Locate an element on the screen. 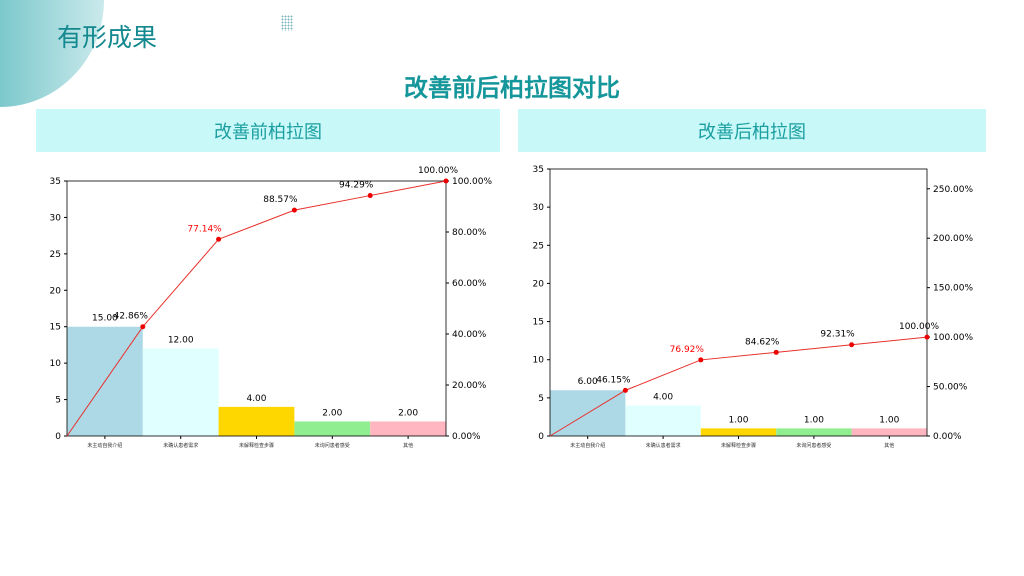  cumulative-label: 46.15% is located at coordinates (613, 380).